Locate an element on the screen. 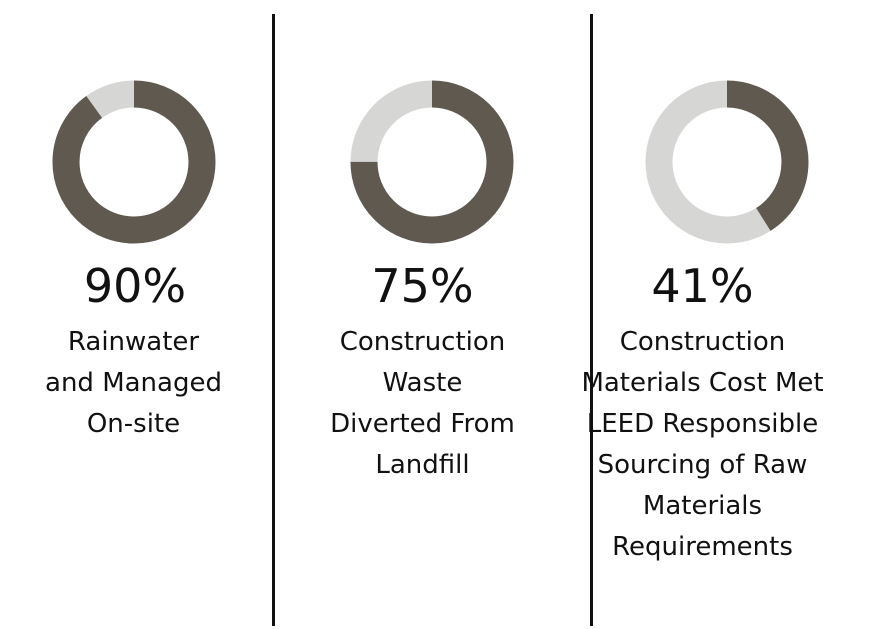 The width and height of the screenshot is (892, 629). stat-label-rainwater: Rainwater and Managed On-site is located at coordinates (133, 383).